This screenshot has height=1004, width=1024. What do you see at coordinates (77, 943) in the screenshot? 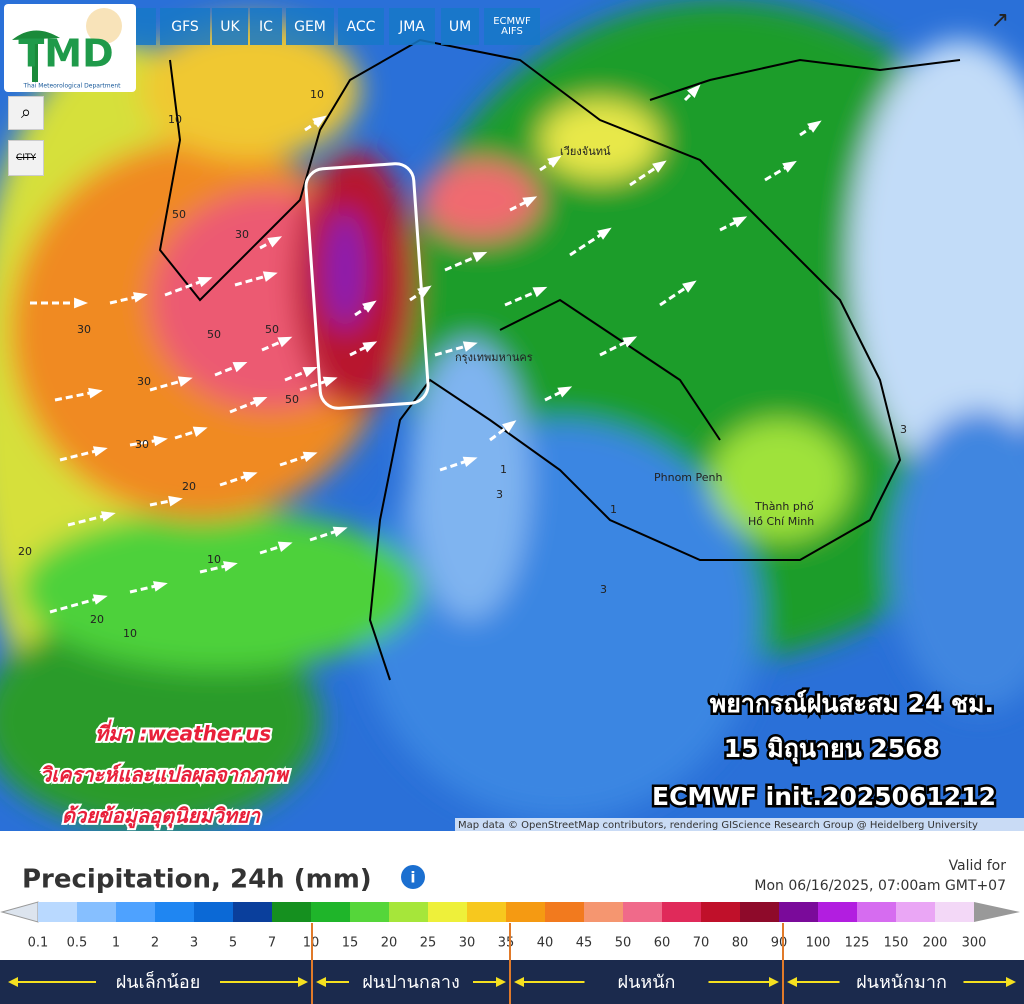
I see `level-label: 0.5` at bounding box center [77, 943].